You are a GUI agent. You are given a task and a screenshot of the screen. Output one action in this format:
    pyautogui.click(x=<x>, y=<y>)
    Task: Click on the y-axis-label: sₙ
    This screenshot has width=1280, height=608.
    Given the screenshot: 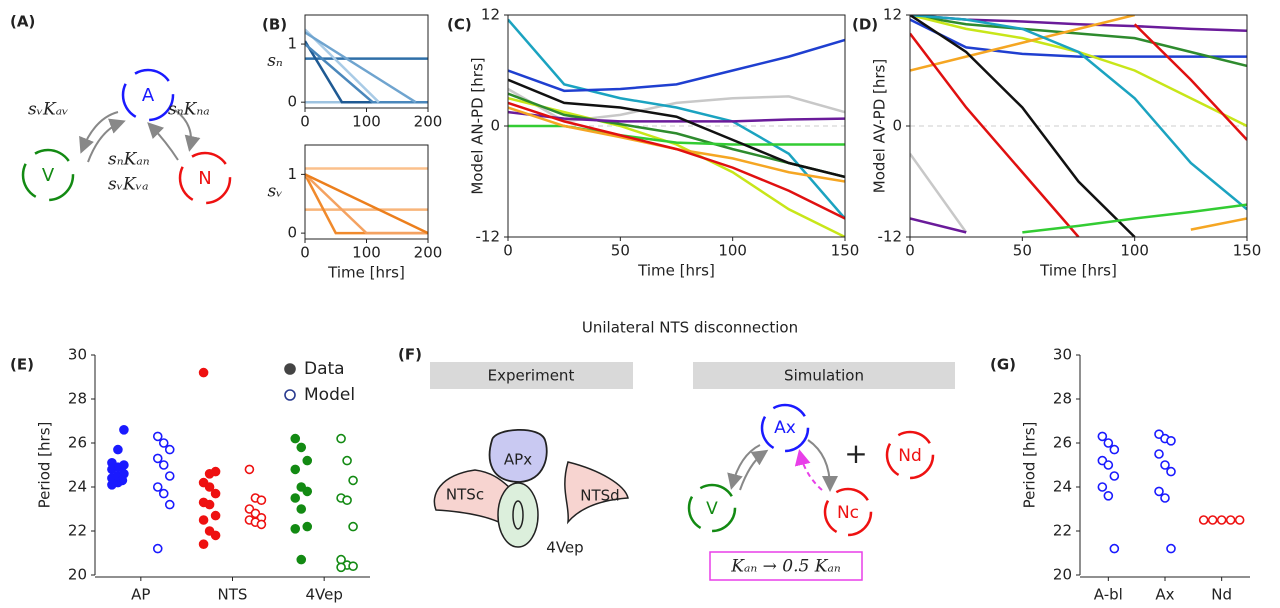 What is the action you would take?
    pyautogui.click(x=275, y=61)
    